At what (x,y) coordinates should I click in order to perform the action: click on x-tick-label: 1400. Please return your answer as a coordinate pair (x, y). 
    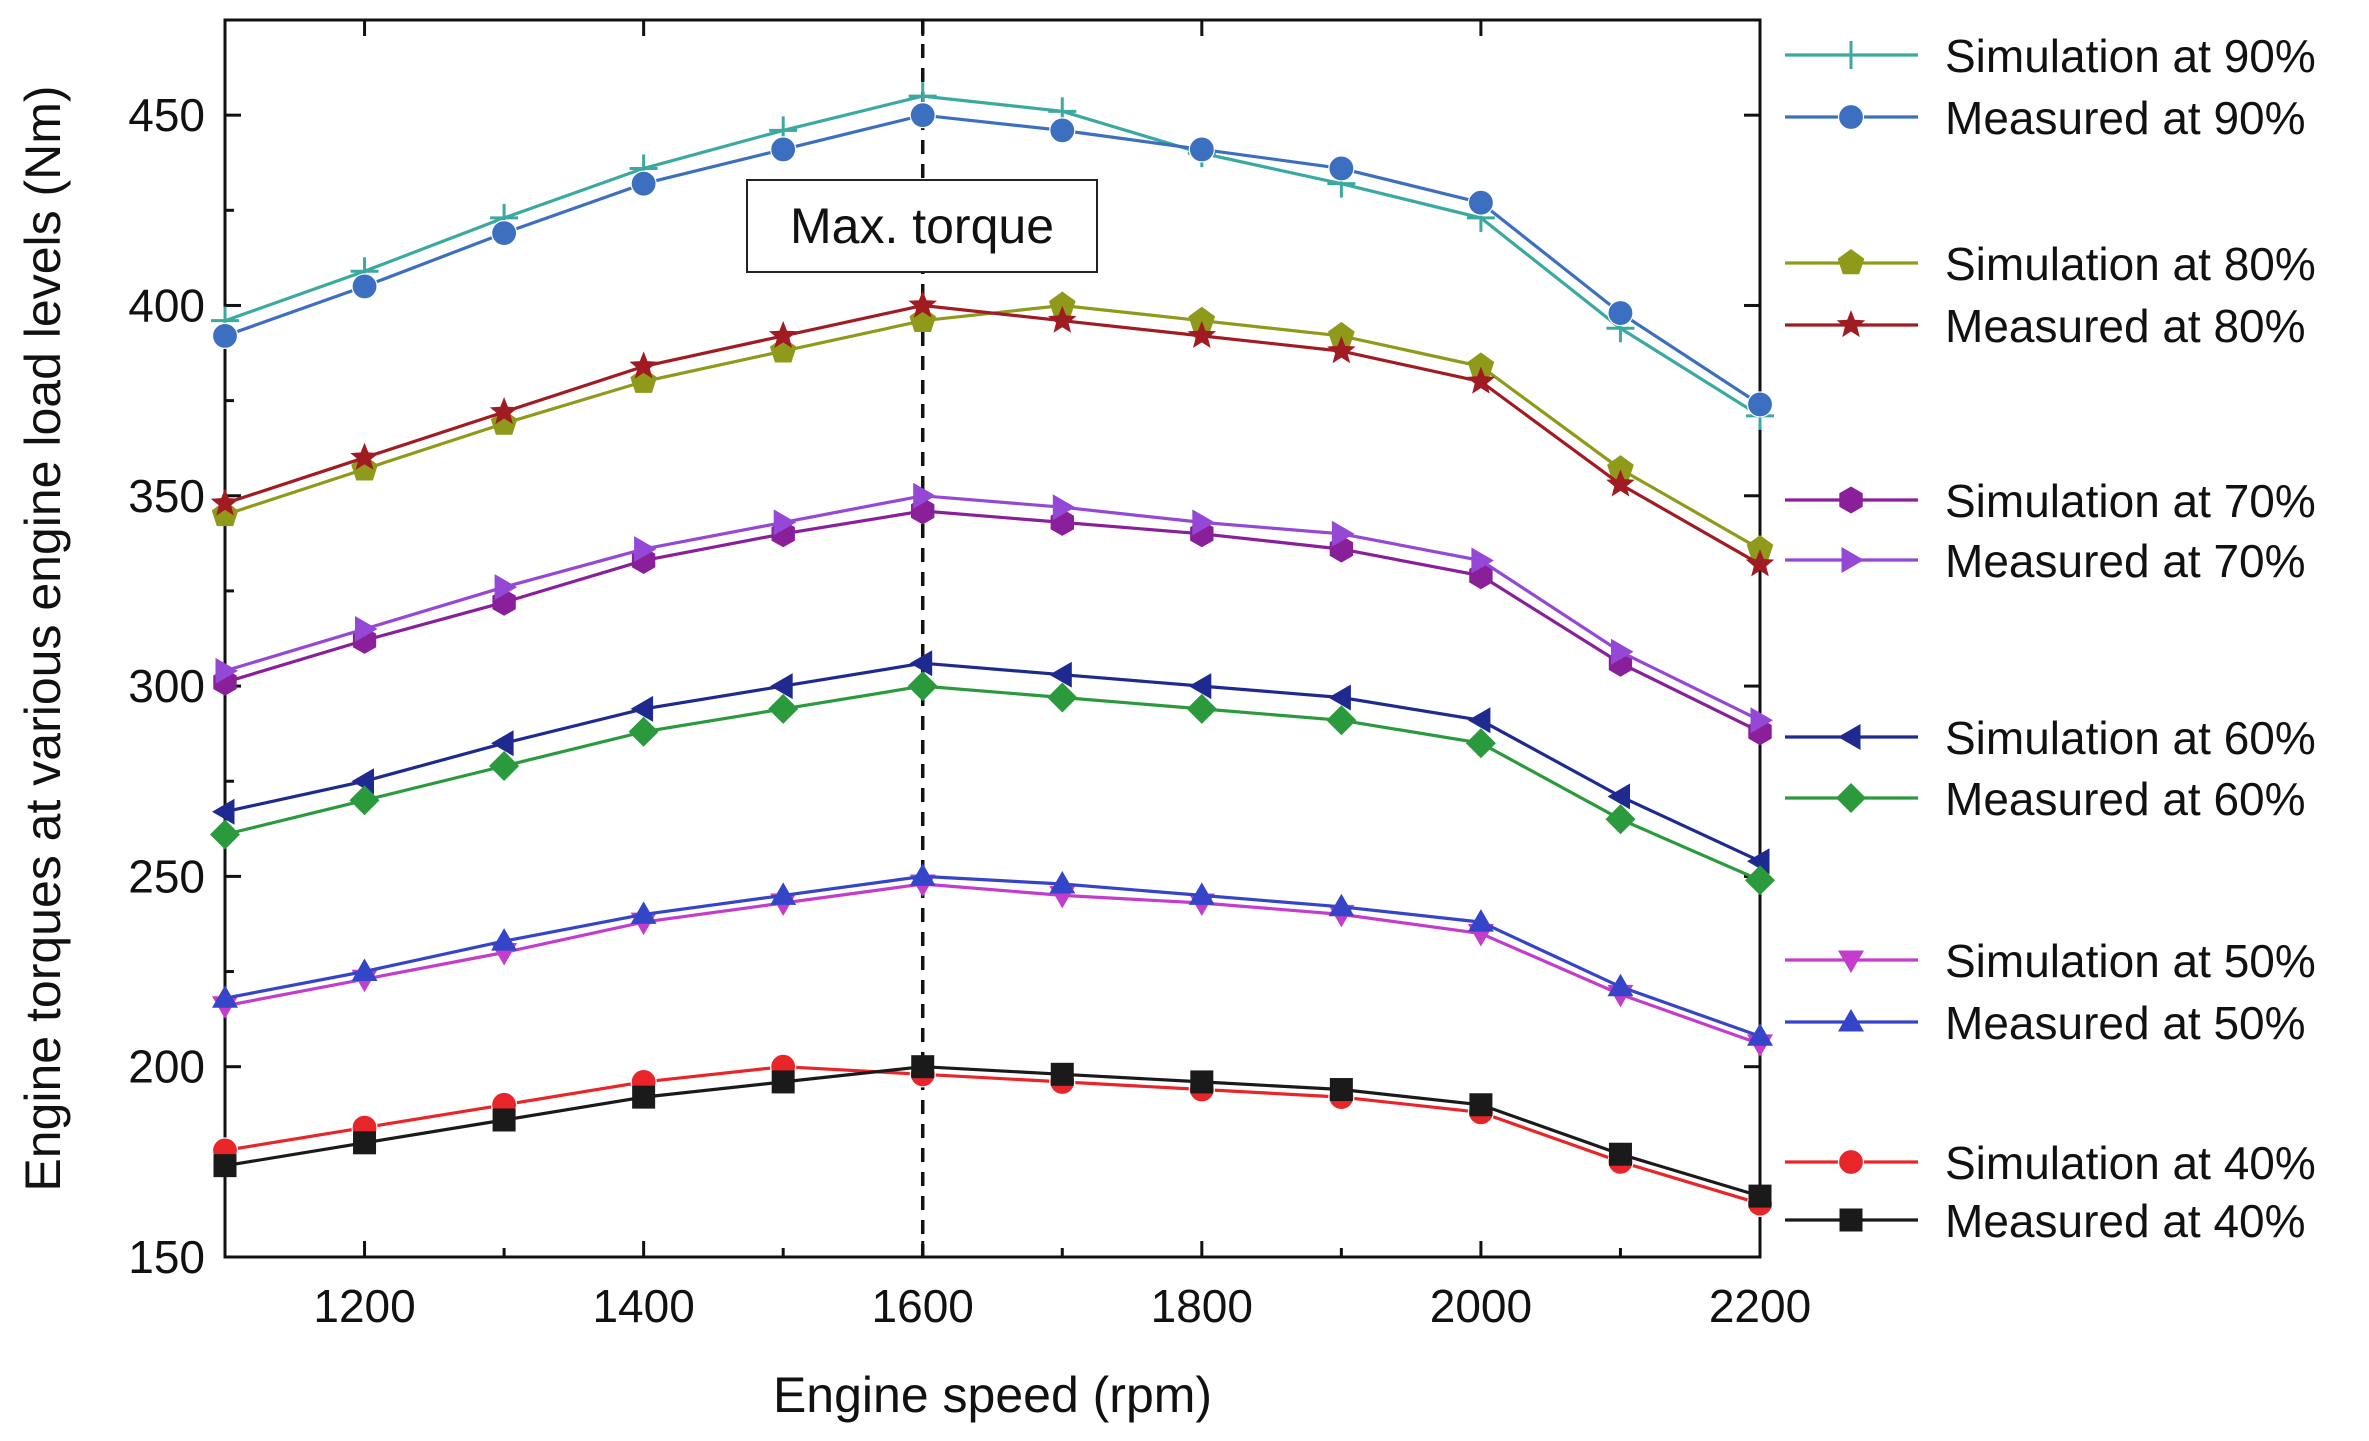
    Looking at the image, I should click on (643, 1306).